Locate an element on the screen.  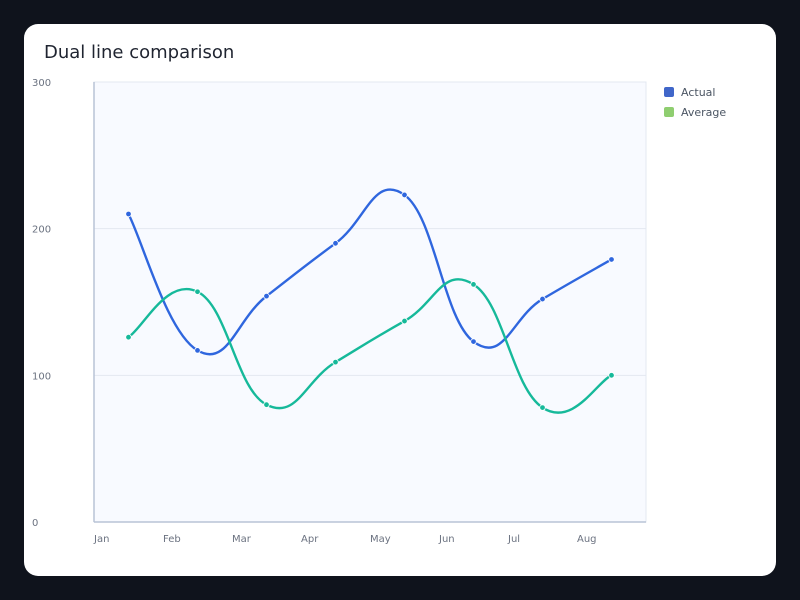
legend: Actual Average is located at coordinates (695, 102).